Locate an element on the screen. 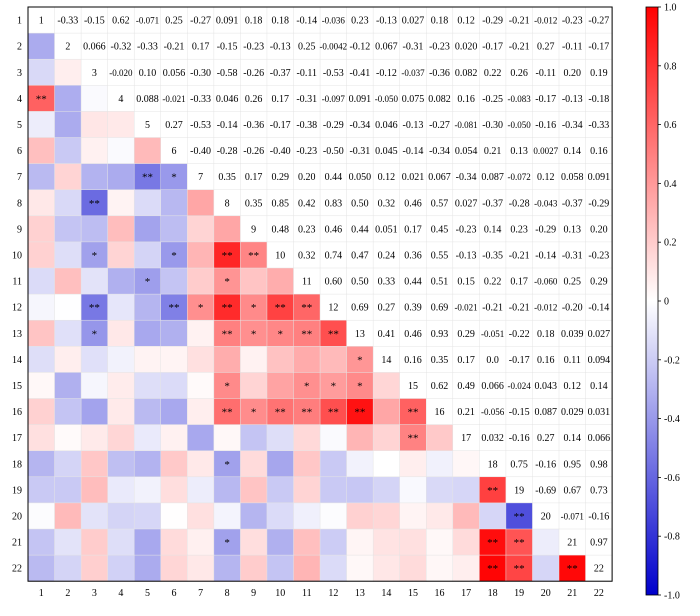 The image size is (700, 616). correlation-value: -0.28 is located at coordinates (519, 203).